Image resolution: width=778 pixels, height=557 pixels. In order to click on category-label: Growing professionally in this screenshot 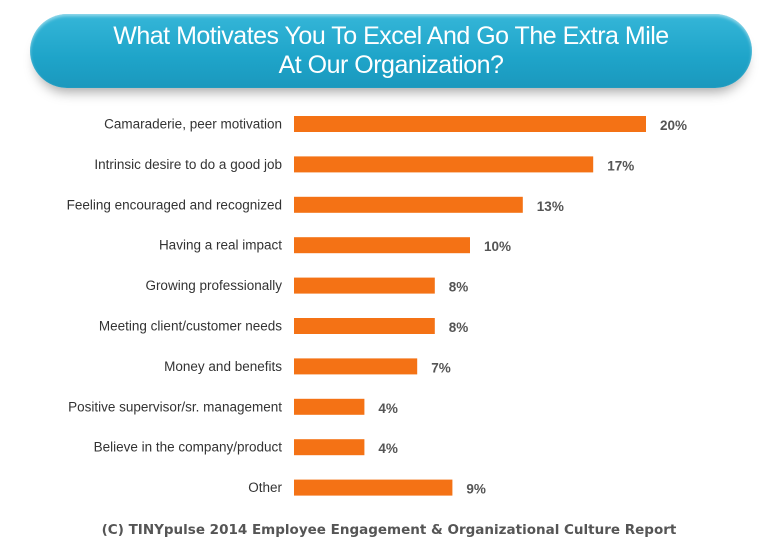, I will do `click(213, 285)`.